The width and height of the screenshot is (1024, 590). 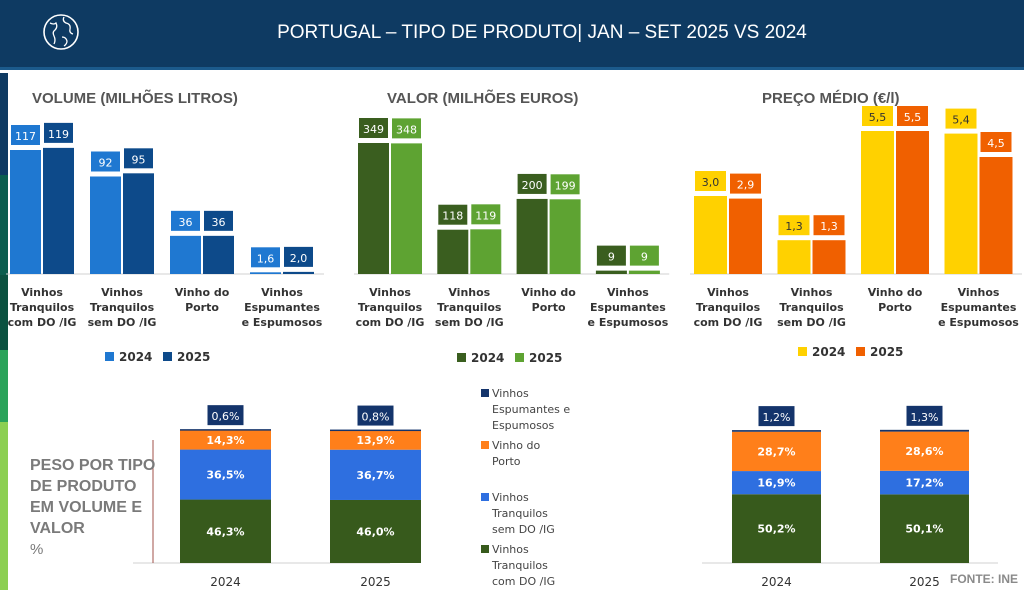 I want to click on volume-category-label: e Espumosos, so click(x=282, y=322).